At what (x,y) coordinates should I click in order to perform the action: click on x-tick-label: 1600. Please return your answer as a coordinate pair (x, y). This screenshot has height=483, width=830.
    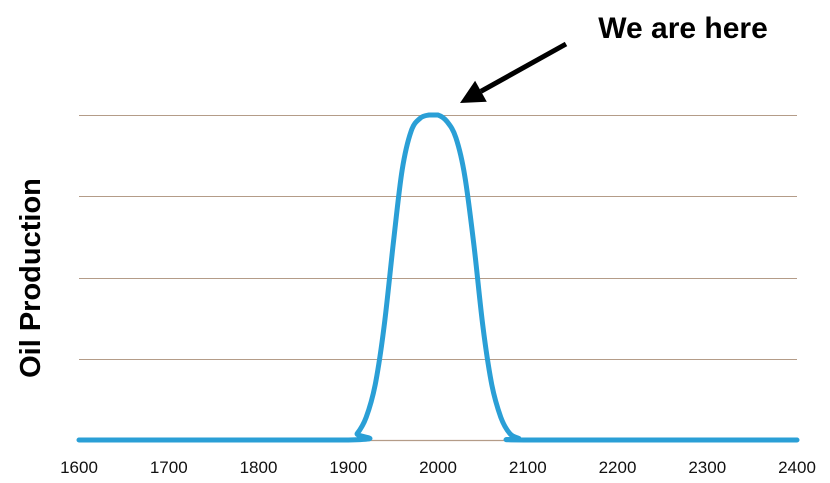
    Looking at the image, I should click on (79, 467).